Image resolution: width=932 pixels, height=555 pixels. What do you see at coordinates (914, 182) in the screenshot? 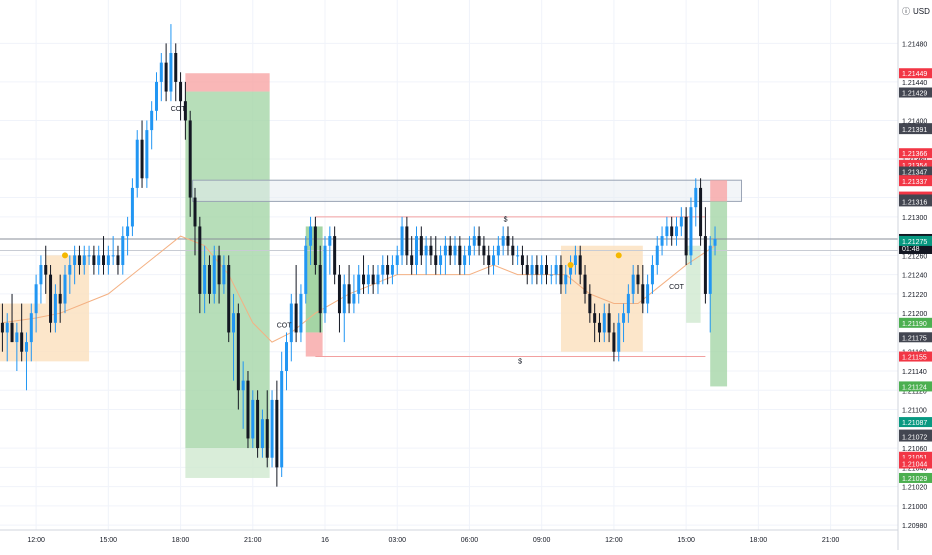
I see `price-tag-label: 1.21337` at bounding box center [914, 182].